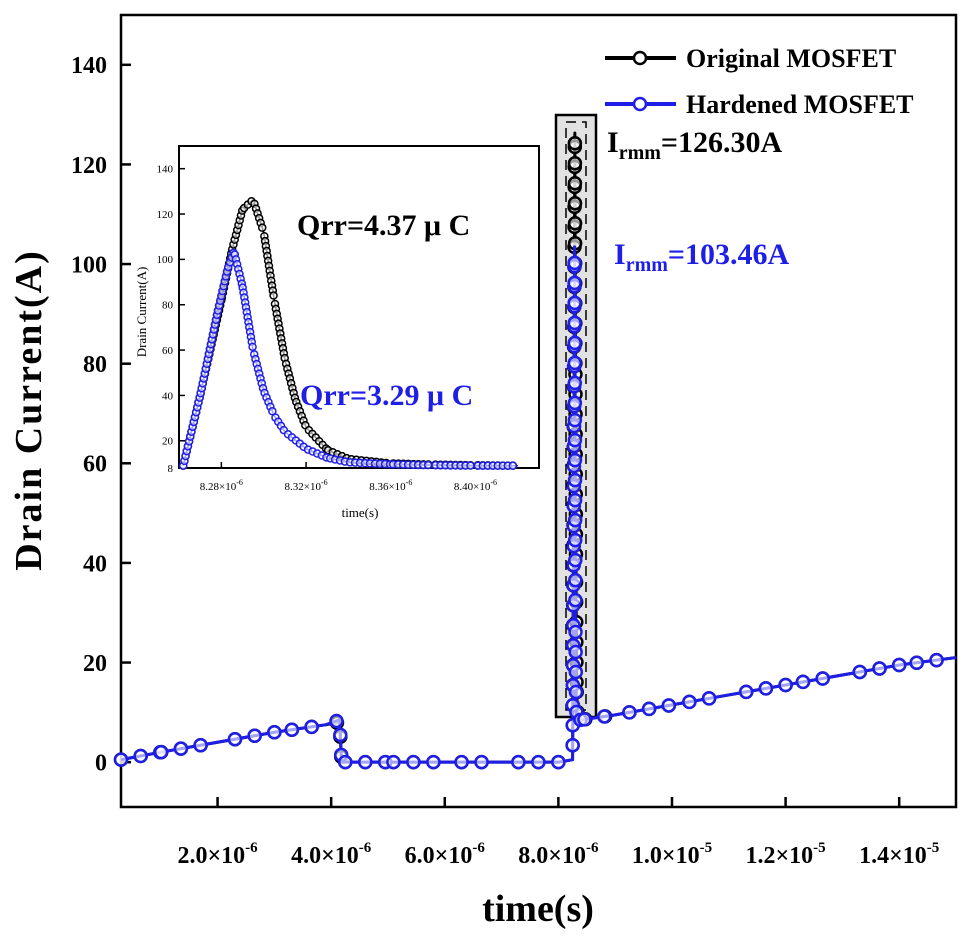 The height and width of the screenshot is (942, 974). What do you see at coordinates (95, 365) in the screenshot?
I see `main-y-tick-label: 80` at bounding box center [95, 365].